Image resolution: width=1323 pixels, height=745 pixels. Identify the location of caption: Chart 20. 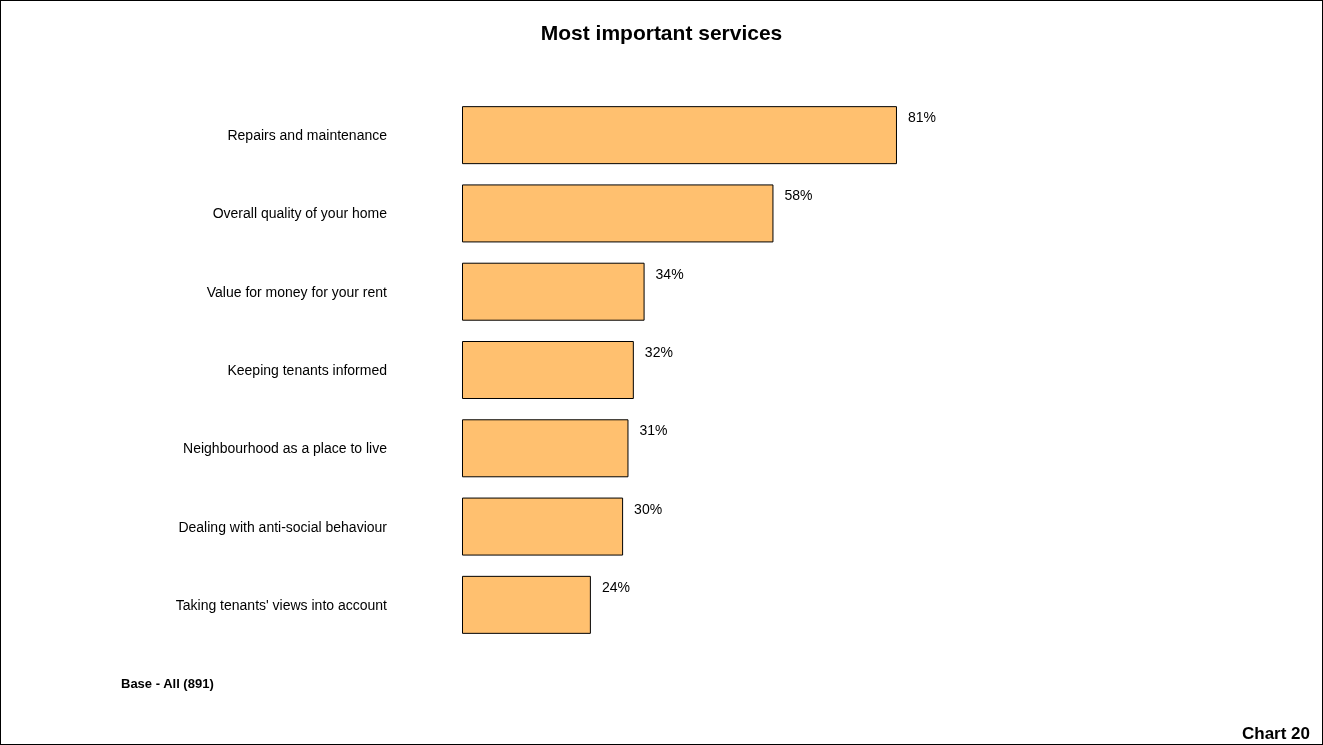
(1276, 733).